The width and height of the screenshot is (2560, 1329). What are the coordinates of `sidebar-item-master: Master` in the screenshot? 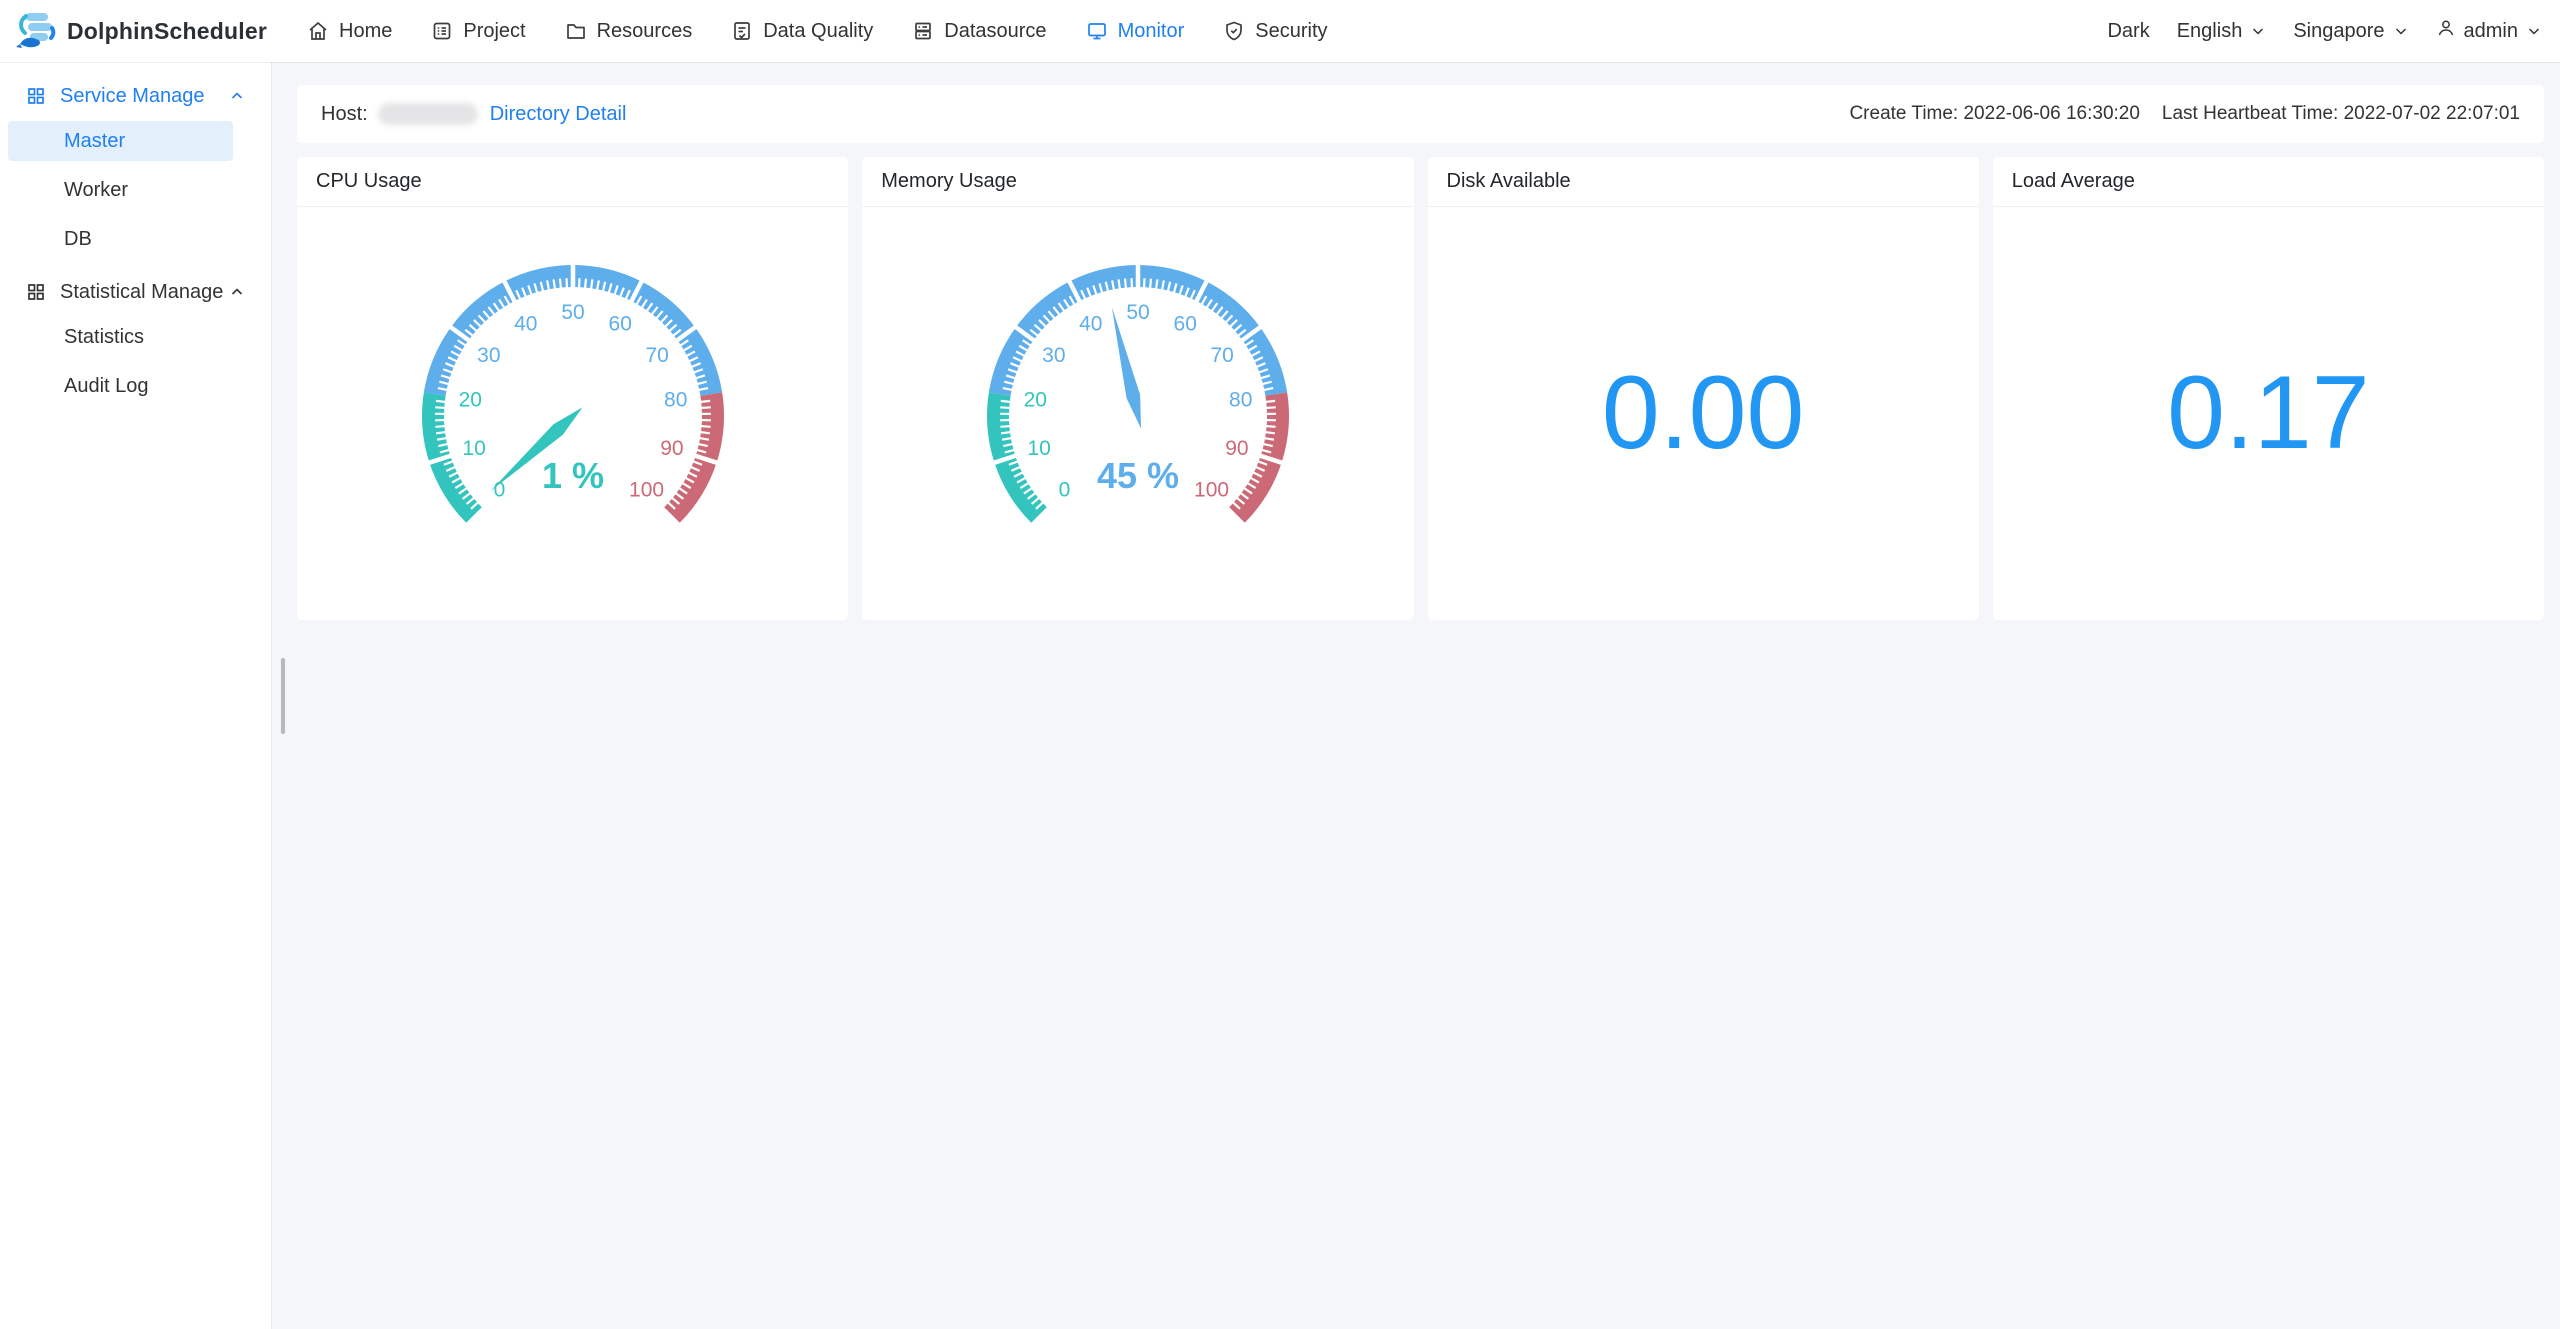 It's located at (120, 141).